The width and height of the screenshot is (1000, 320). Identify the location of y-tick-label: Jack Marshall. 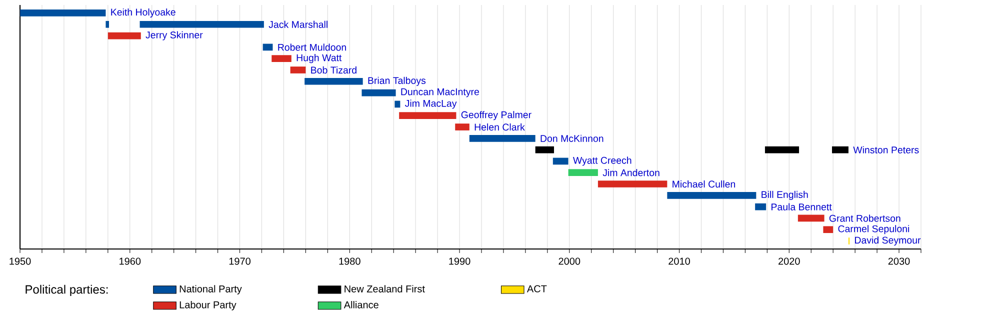
(298, 24).